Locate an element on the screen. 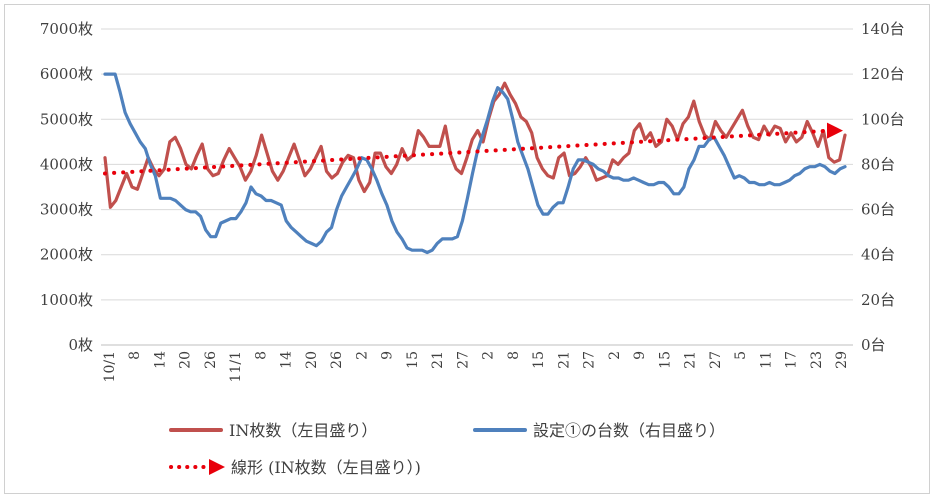  x-tick-label: 5 is located at coordinates (741, 355).